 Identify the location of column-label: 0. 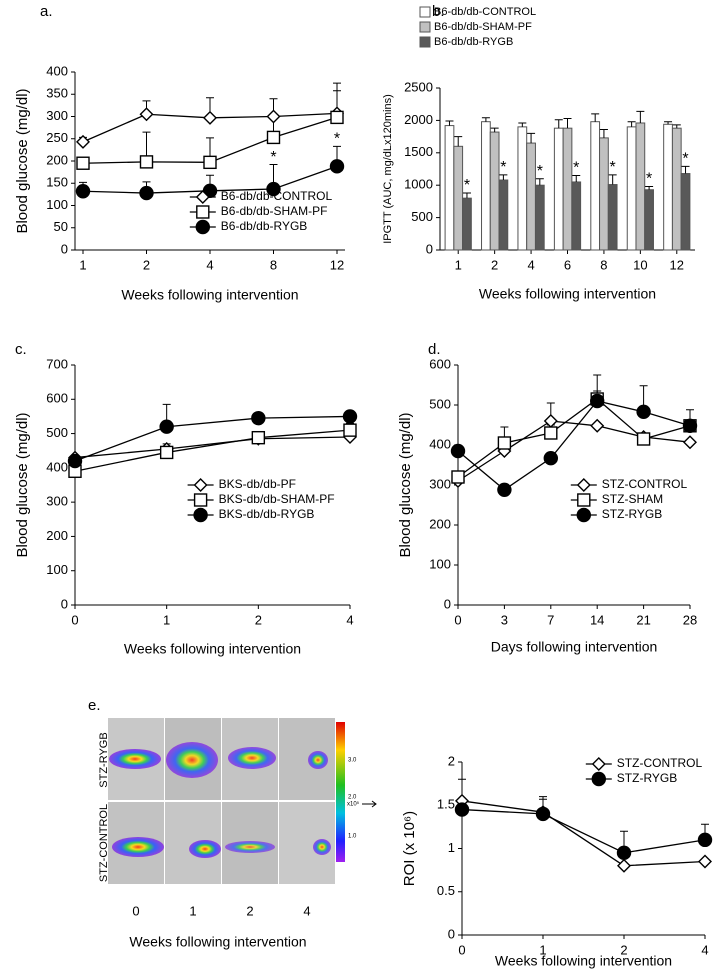
(135, 910).